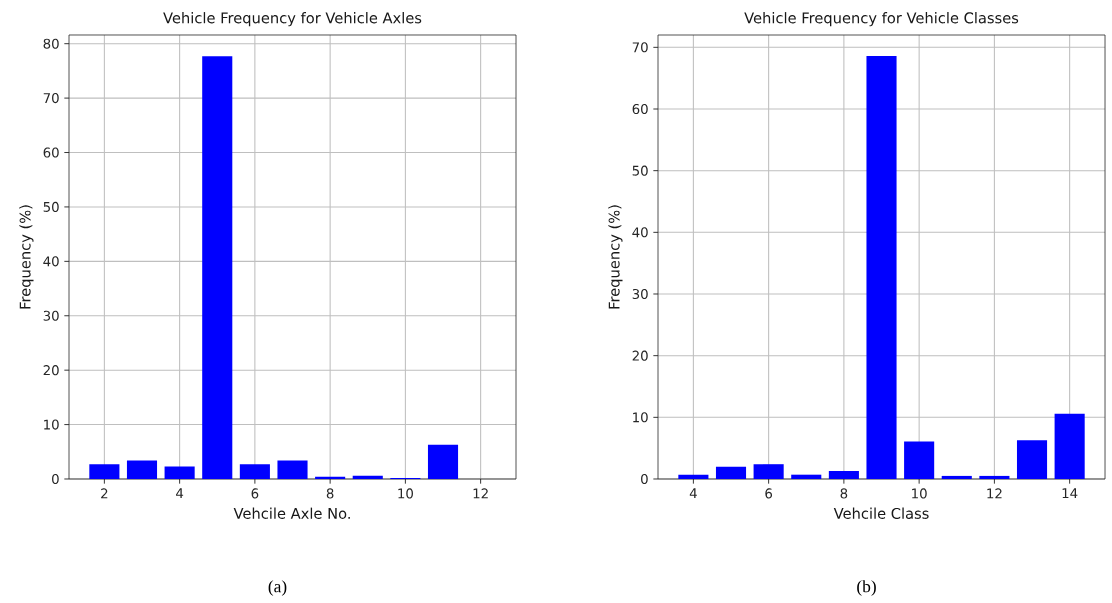 This screenshot has height=603, width=1112. Describe the element at coordinates (881, 19) in the screenshot. I see `chart-title: Vehicle Frequency for Vehicle Classes` at that location.